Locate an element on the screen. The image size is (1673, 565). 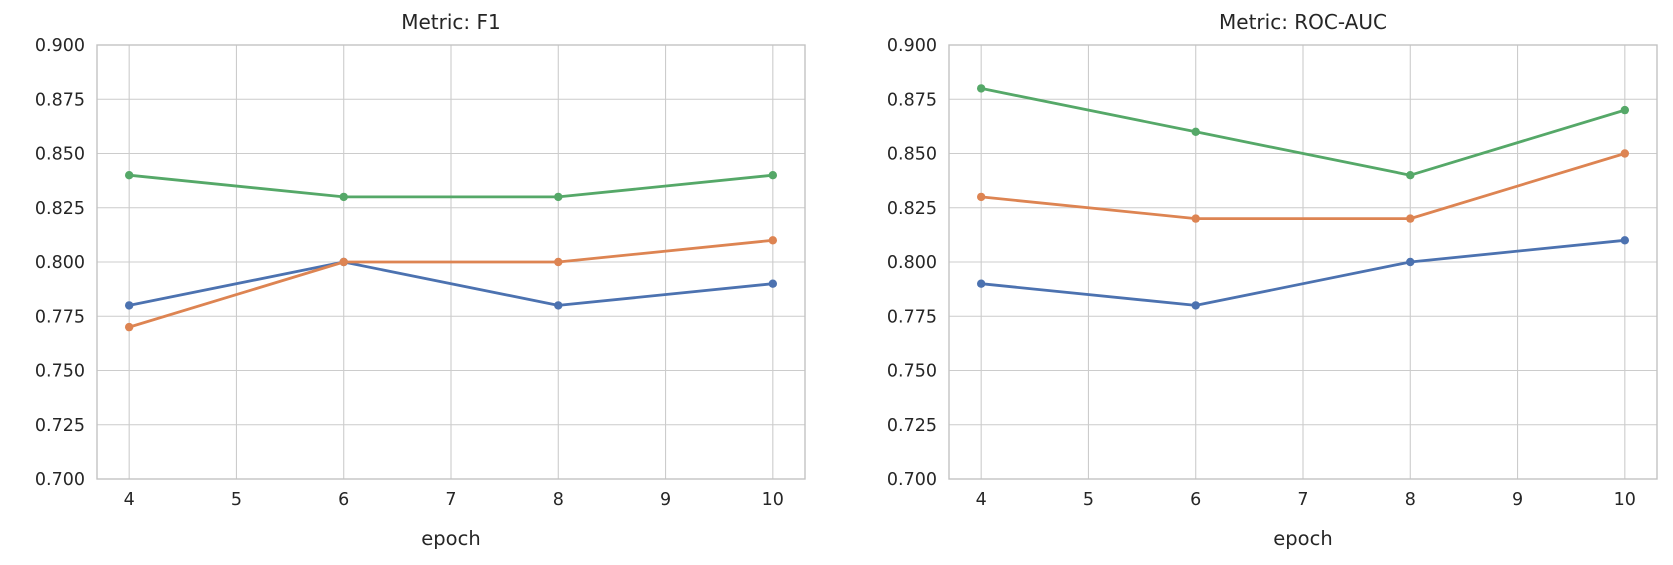
chart-title: Metric: F1 is located at coordinates (451, 22).